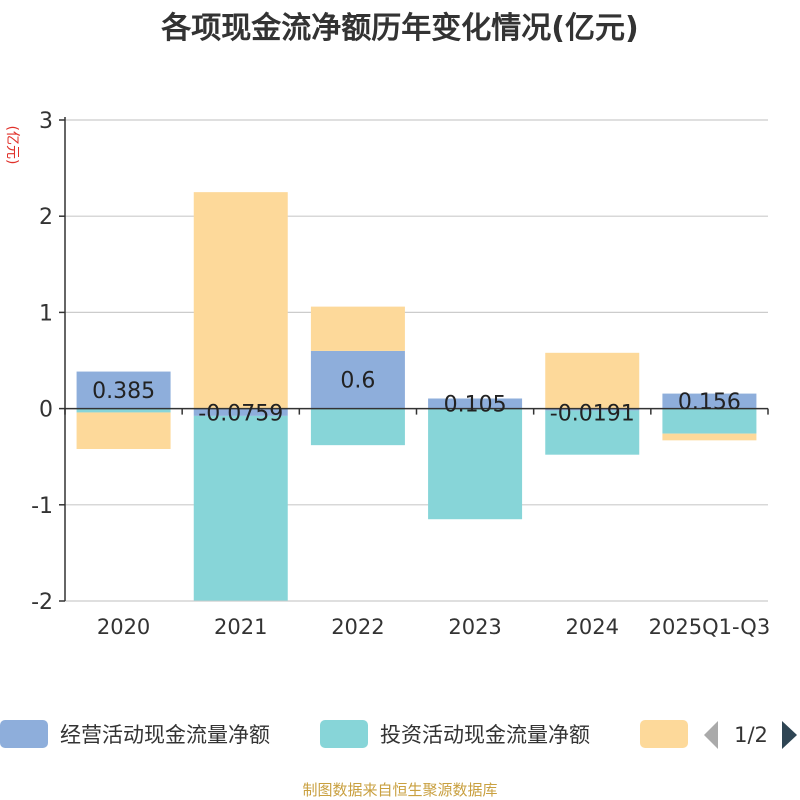  What do you see at coordinates (42, 506) in the screenshot?
I see `y-tick-label: -1` at bounding box center [42, 506].